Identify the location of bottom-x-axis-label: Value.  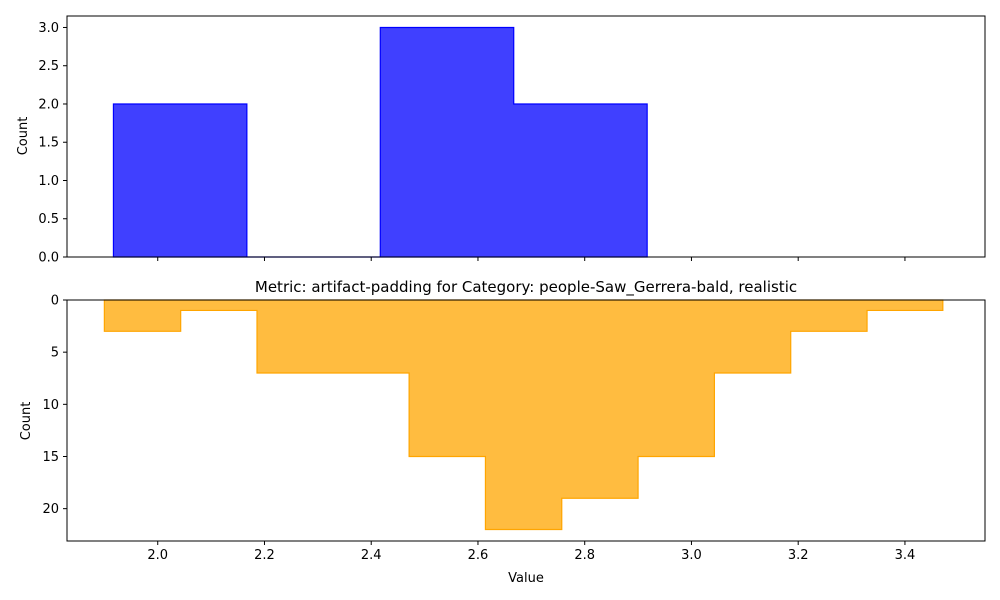
(526, 578).